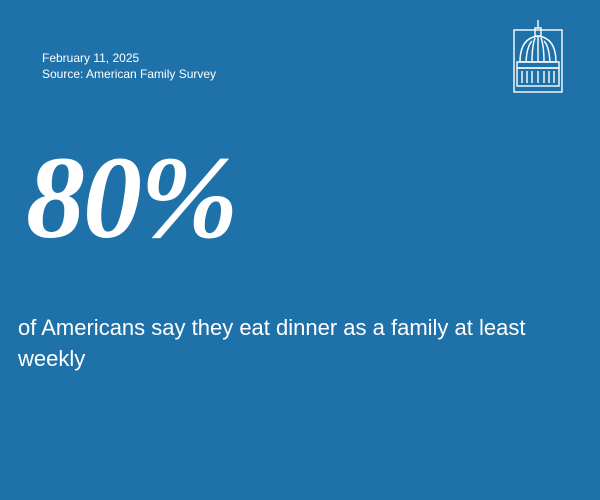  What do you see at coordinates (129, 74) in the screenshot?
I see `source: Source: American Family Survey` at bounding box center [129, 74].